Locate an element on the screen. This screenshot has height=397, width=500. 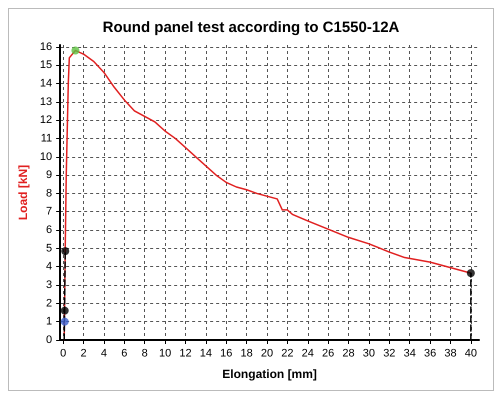
y-tick-label: 13 is located at coordinates (46, 102).